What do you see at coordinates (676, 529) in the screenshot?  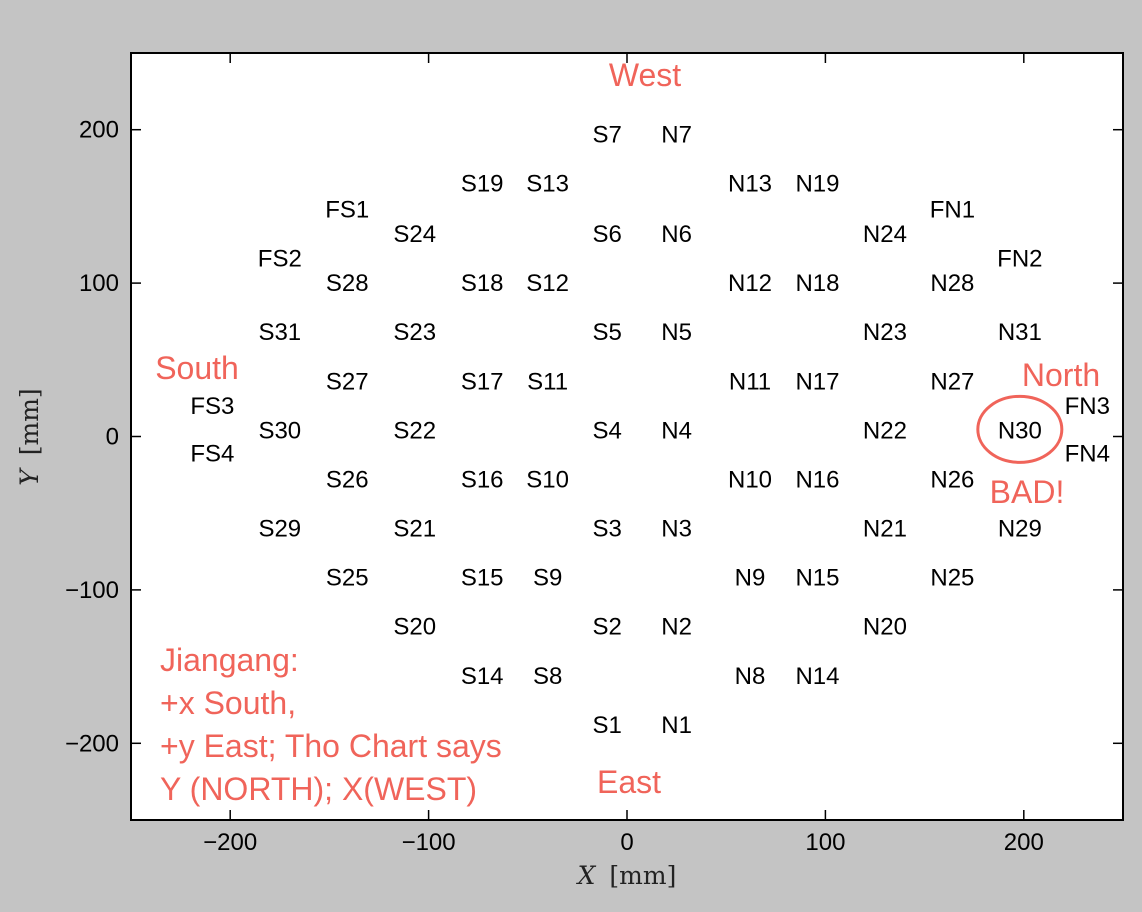 I see `sensor-label-n3: N3` at bounding box center [676, 529].